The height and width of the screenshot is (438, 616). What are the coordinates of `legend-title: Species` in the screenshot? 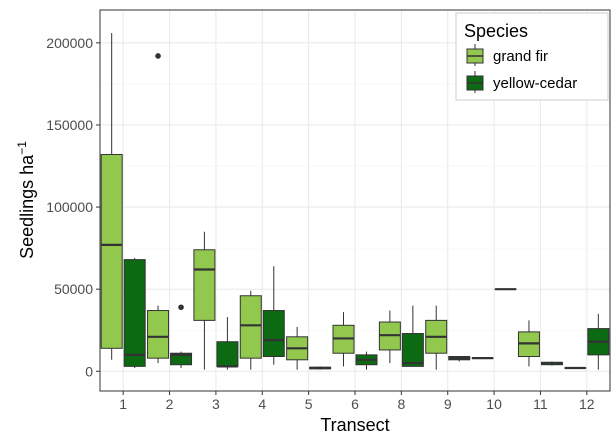 It's located at (496, 31).